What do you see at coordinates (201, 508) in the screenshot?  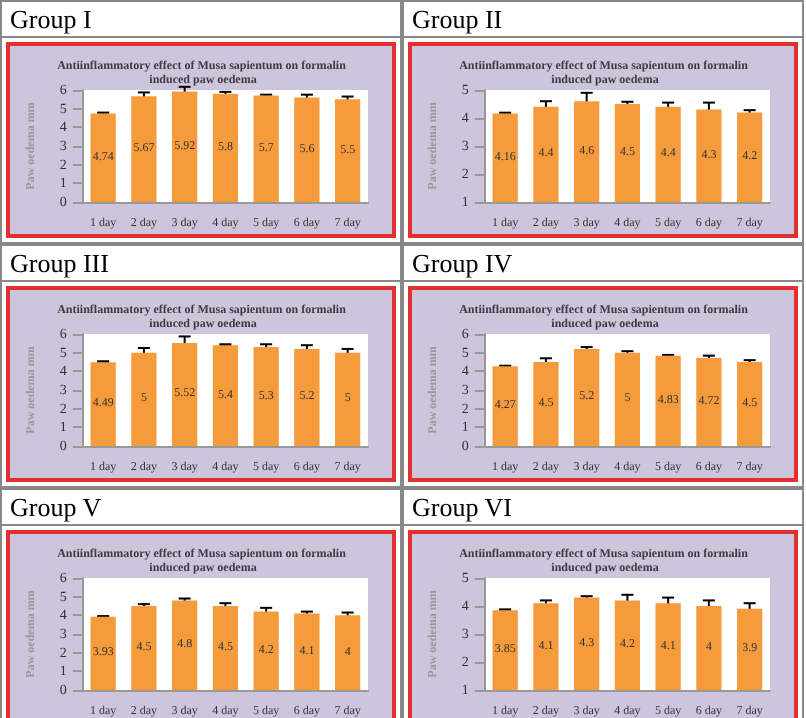 I see `chart-title: Group V` at bounding box center [201, 508].